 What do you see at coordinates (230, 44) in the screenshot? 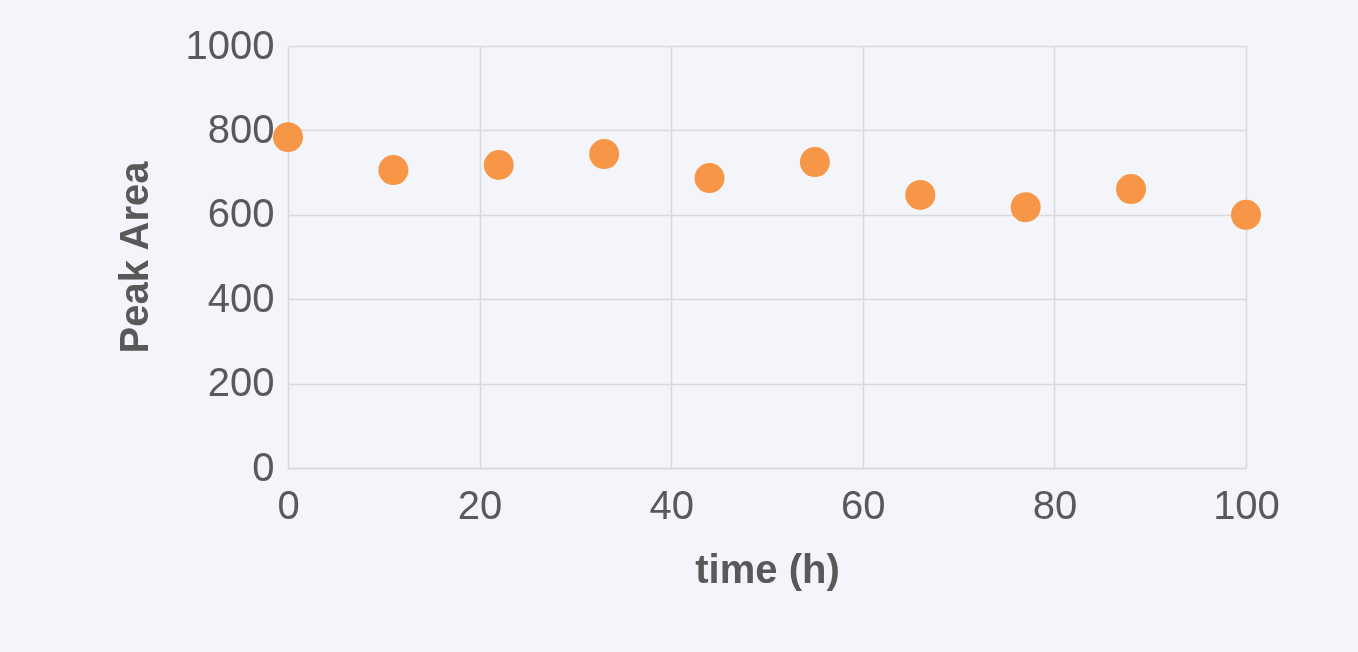
I see `y-tick-label: 1000` at bounding box center [230, 44].